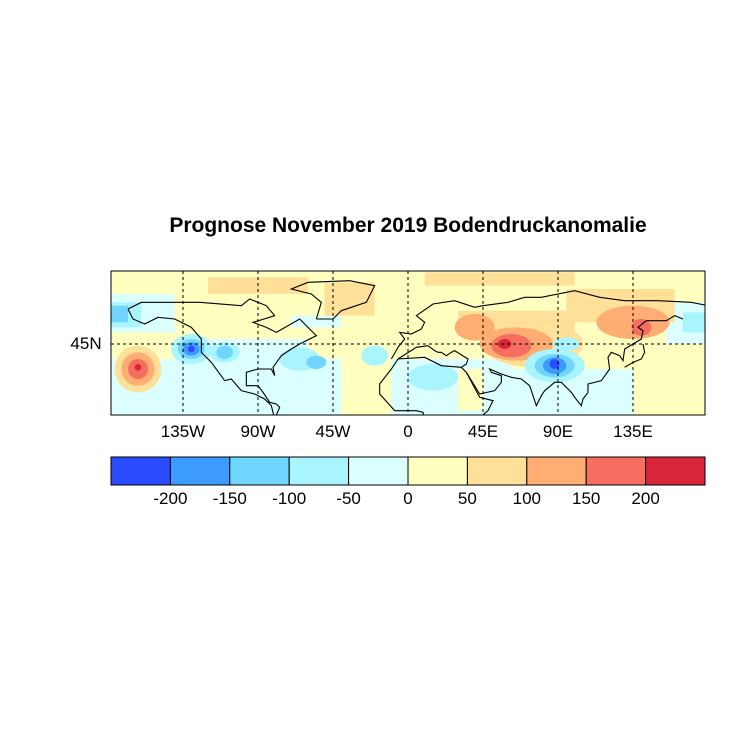 The image size is (741, 741). What do you see at coordinates (348, 498) in the screenshot?
I see `colorbar-label: -50` at bounding box center [348, 498].